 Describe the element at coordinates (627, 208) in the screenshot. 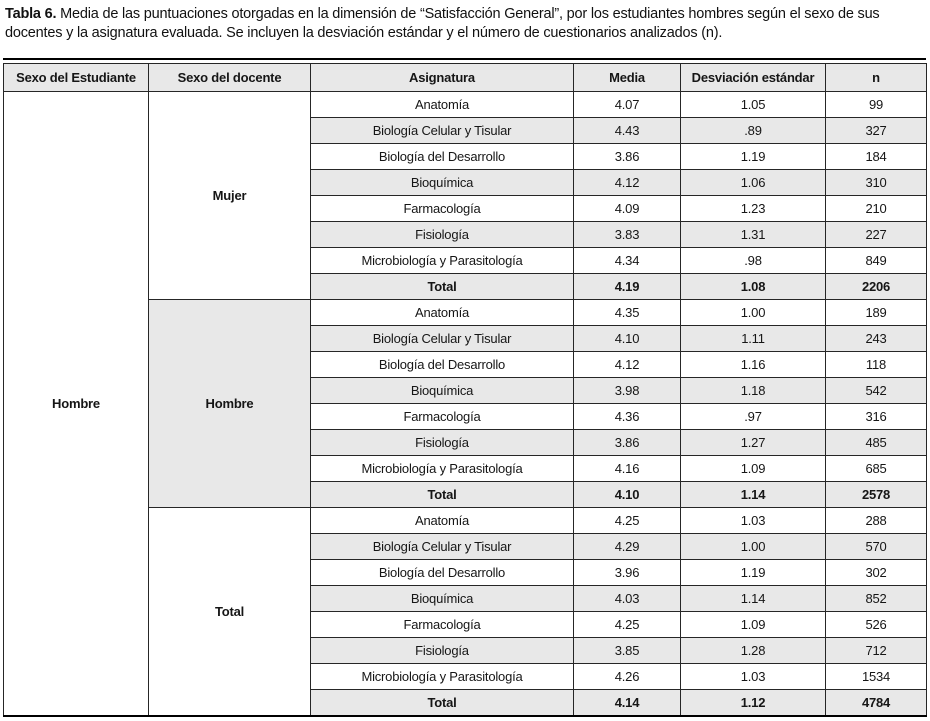

I see `cell-mean: 4.09` at that location.